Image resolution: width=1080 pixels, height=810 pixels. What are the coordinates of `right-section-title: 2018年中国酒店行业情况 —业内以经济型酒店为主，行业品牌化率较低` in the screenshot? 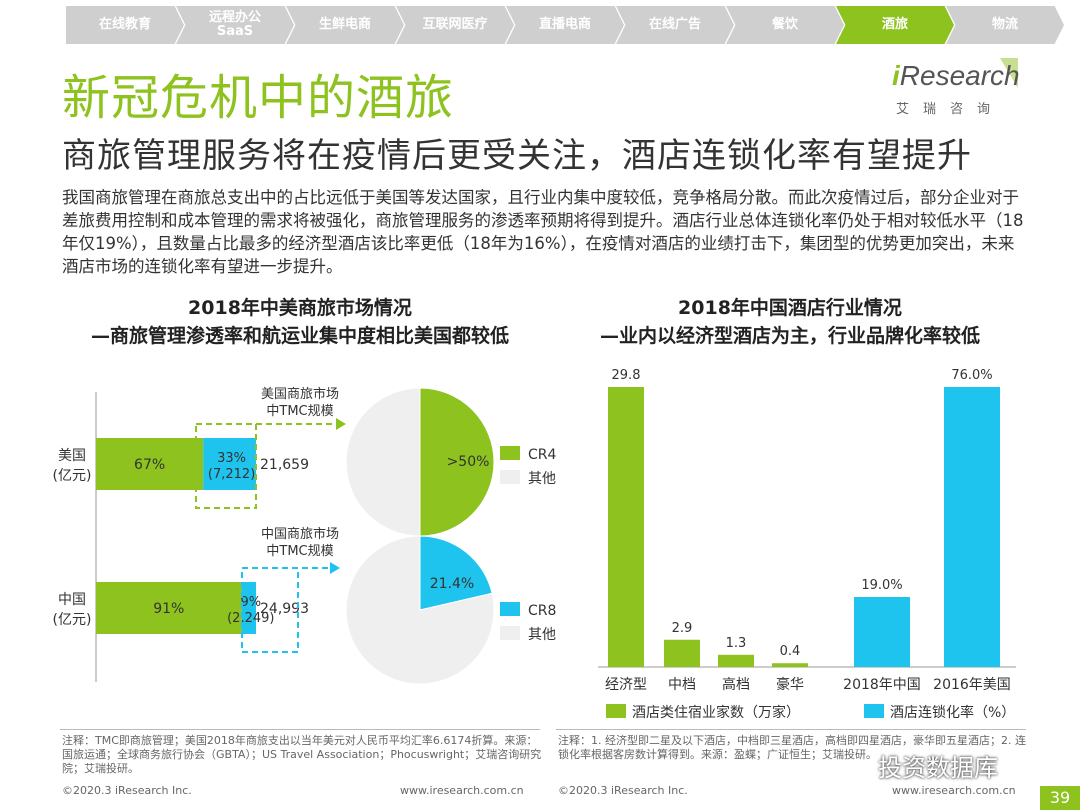 It's located at (790, 322).